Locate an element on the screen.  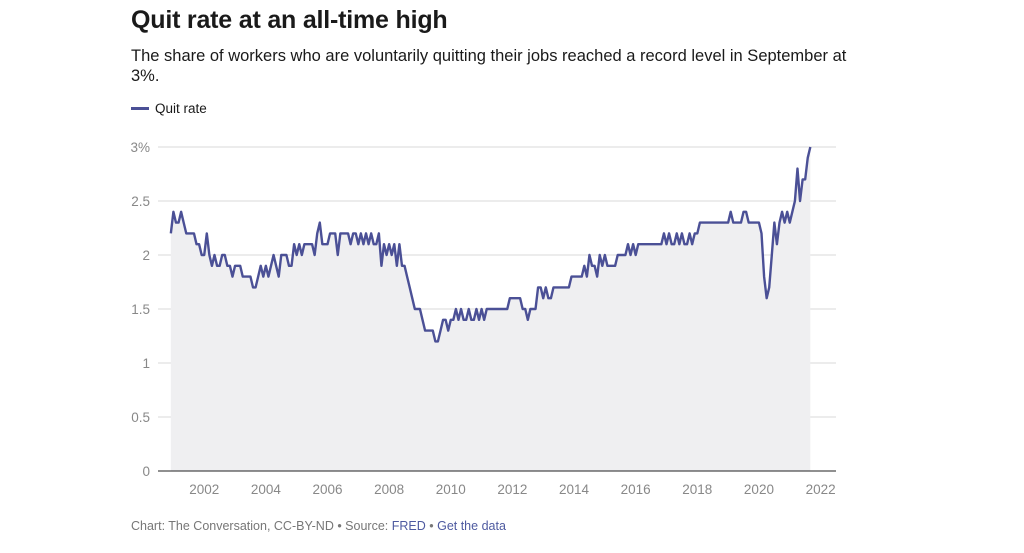
x-tick-label: 2014 is located at coordinates (574, 489).